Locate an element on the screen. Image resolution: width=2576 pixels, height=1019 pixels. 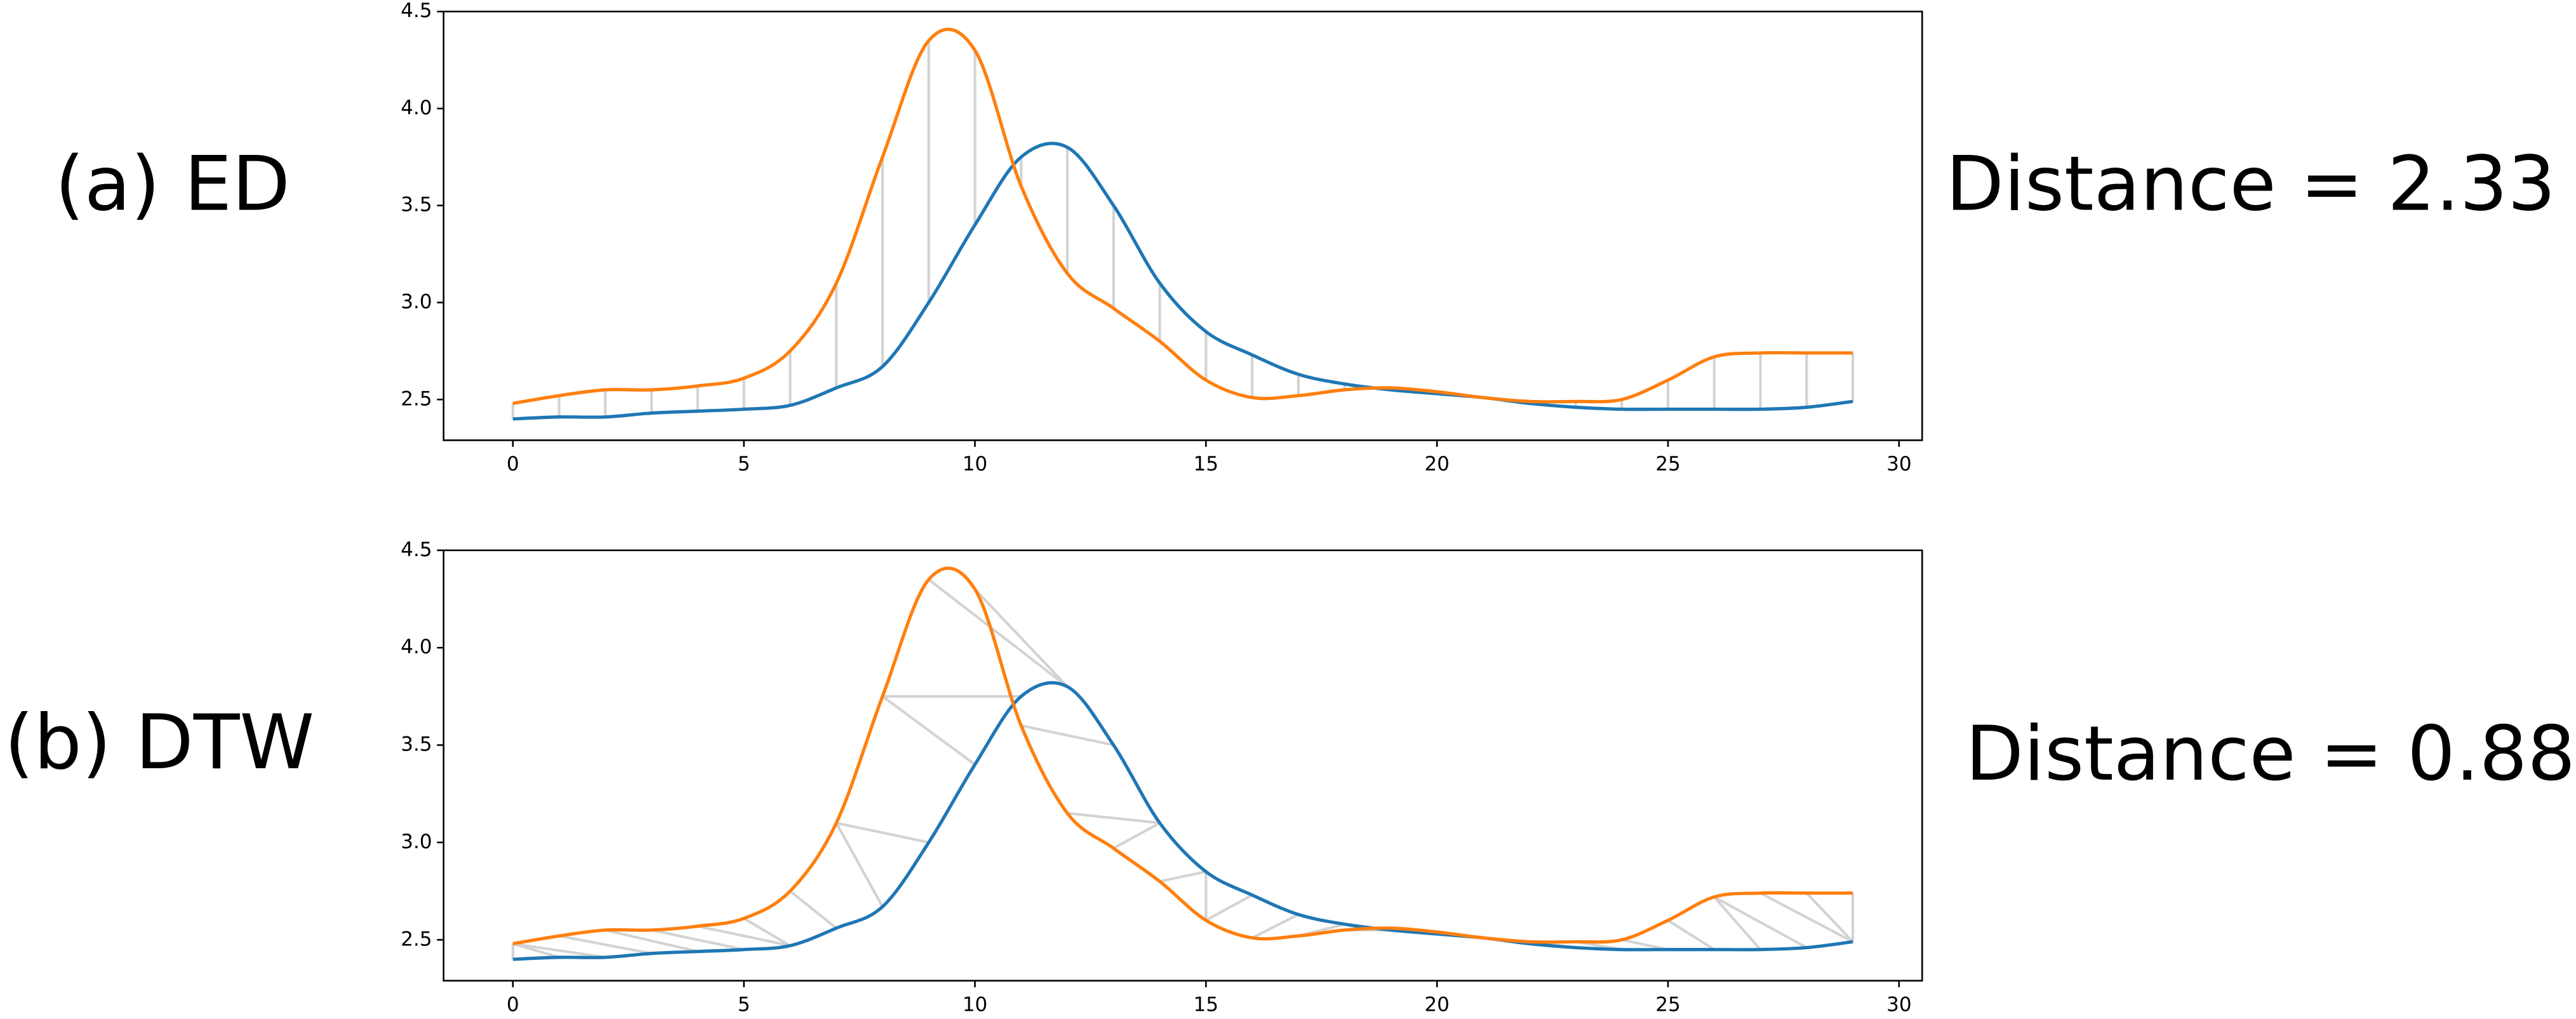
distance-annotation: Distance = 0.88 is located at coordinates (2270, 754).